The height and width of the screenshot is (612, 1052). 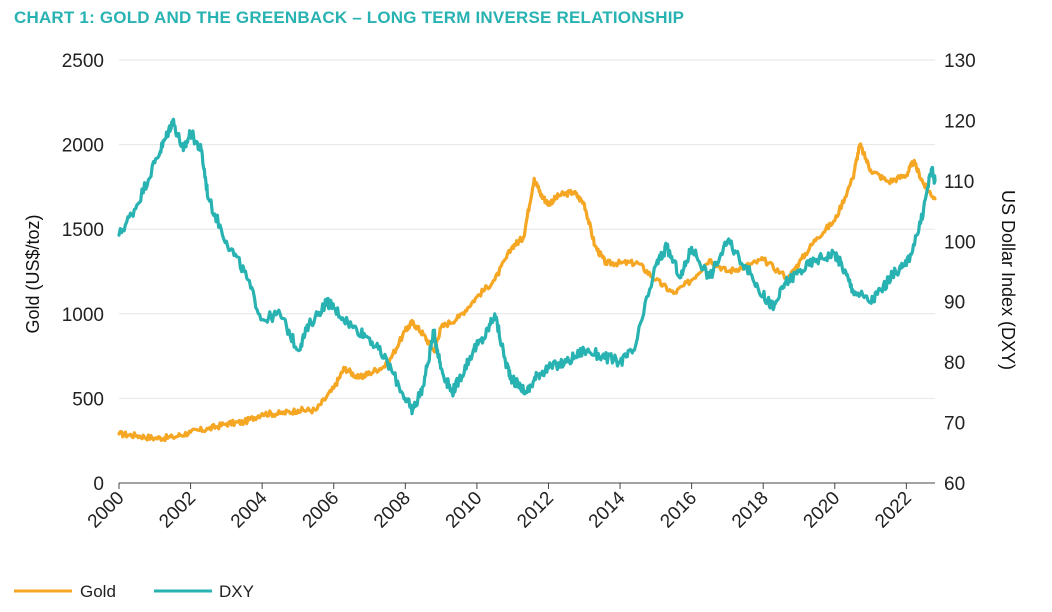 I want to click on x-tick-label-2020: 2020, so click(x=822, y=510).